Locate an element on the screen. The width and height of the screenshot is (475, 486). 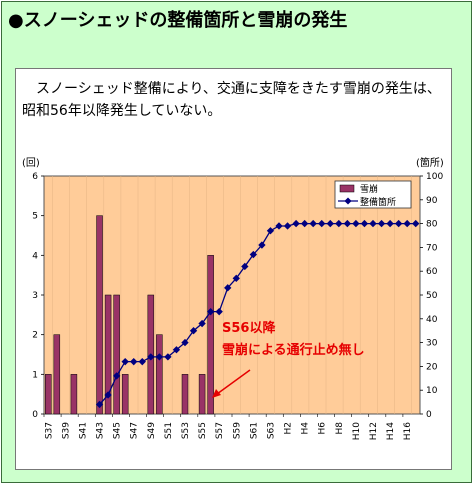
left-tick-label: 4 is located at coordinates (35, 256).